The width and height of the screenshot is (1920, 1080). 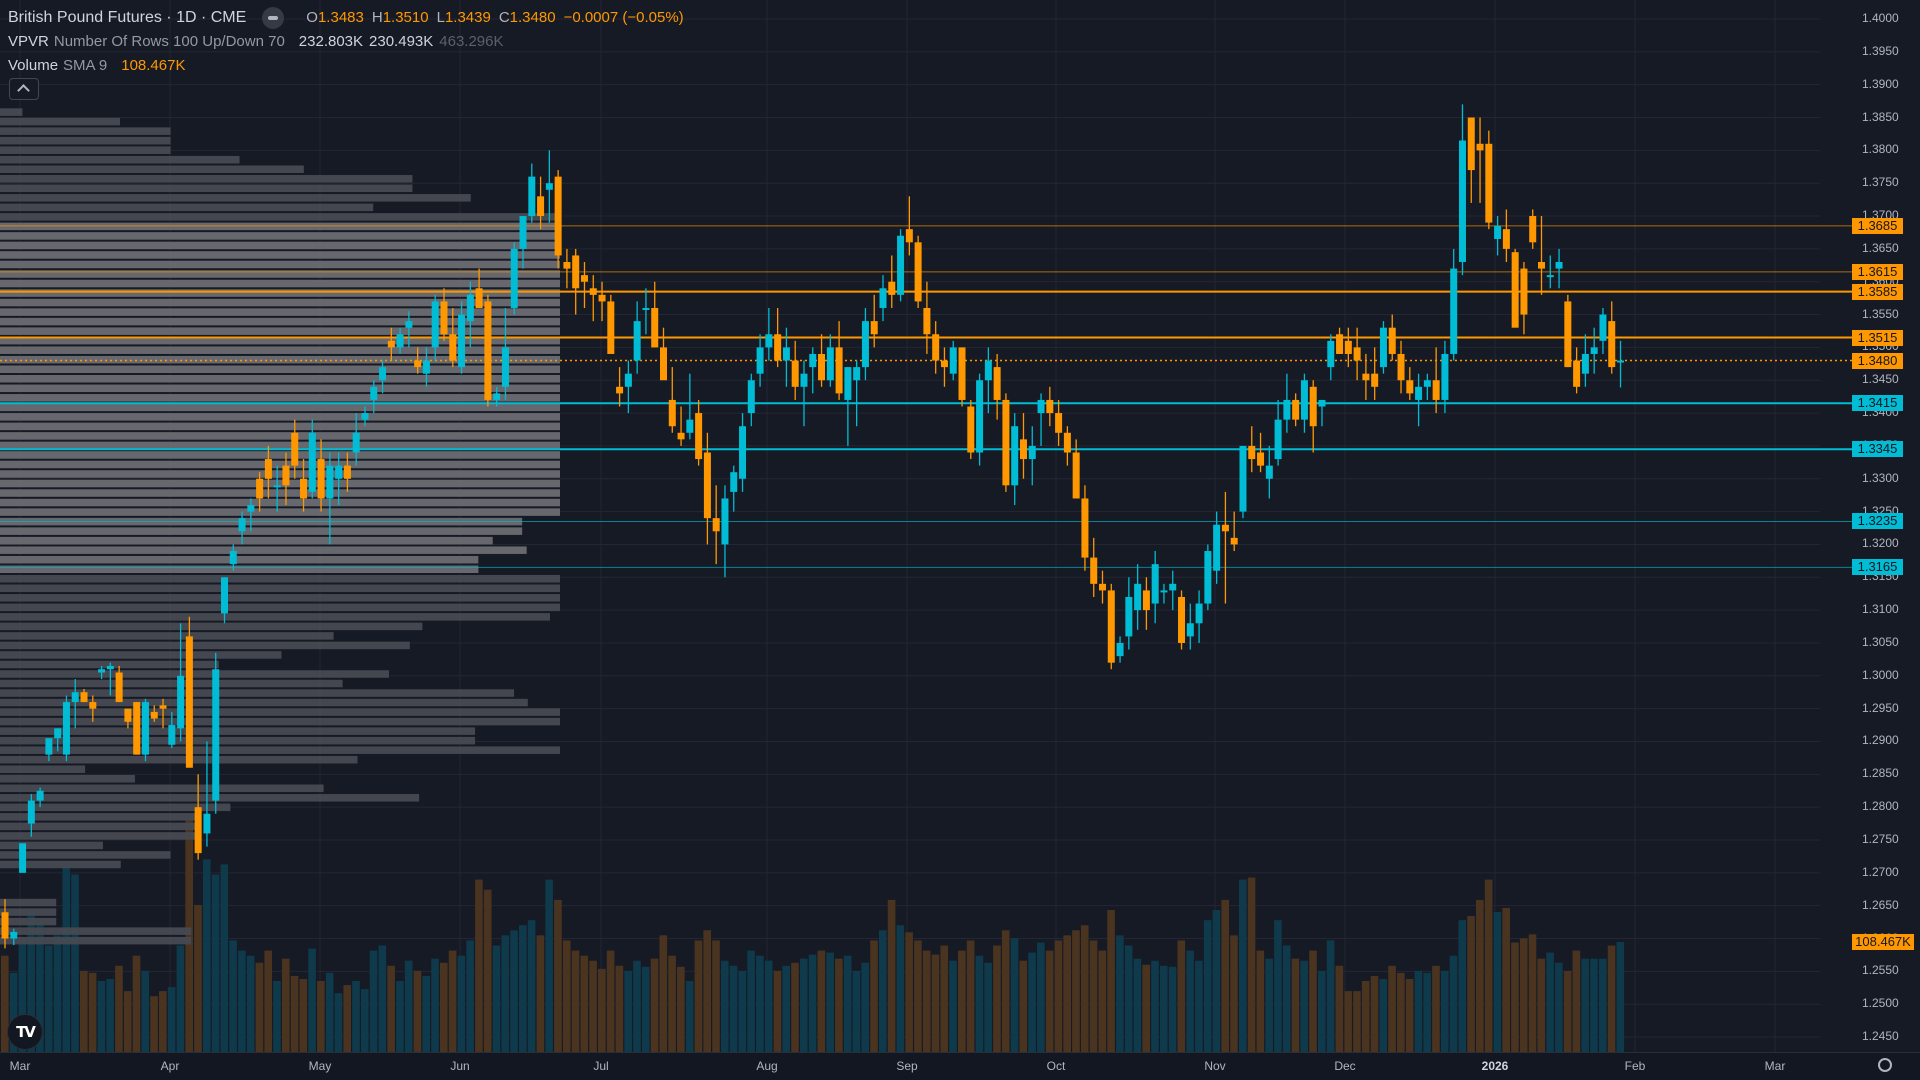 I want to click on symbol-title: British Pound Futures · 1D · CME, so click(x=127, y=17).